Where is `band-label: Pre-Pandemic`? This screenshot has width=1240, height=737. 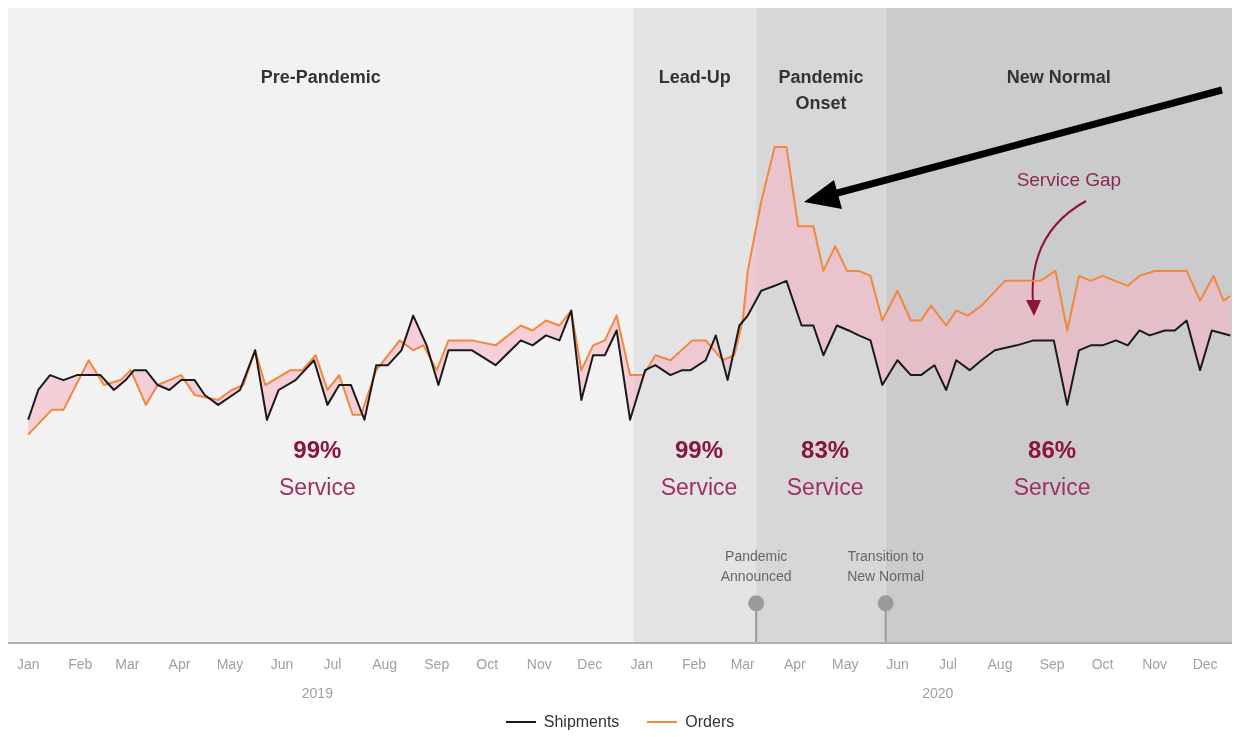 band-label: Pre-Pandemic is located at coordinates (320, 77).